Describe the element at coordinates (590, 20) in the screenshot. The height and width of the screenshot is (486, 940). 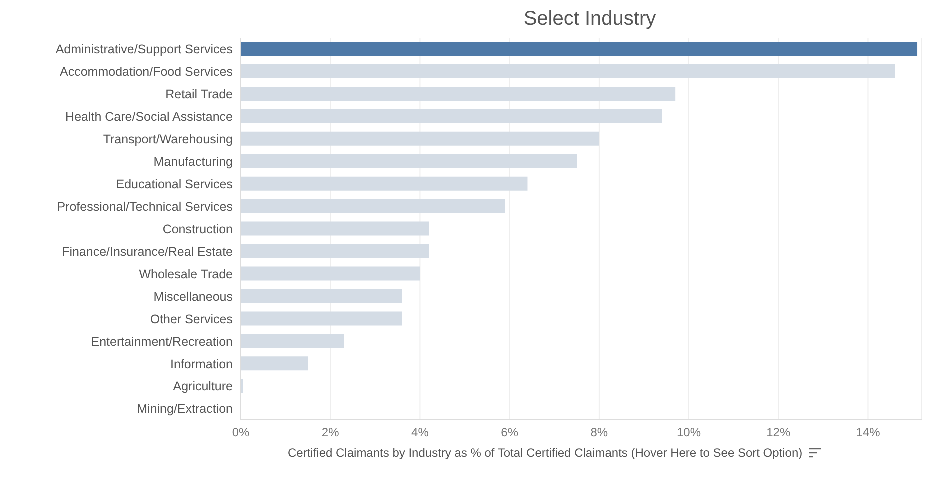
I see `chart-title: Select Industry` at that location.